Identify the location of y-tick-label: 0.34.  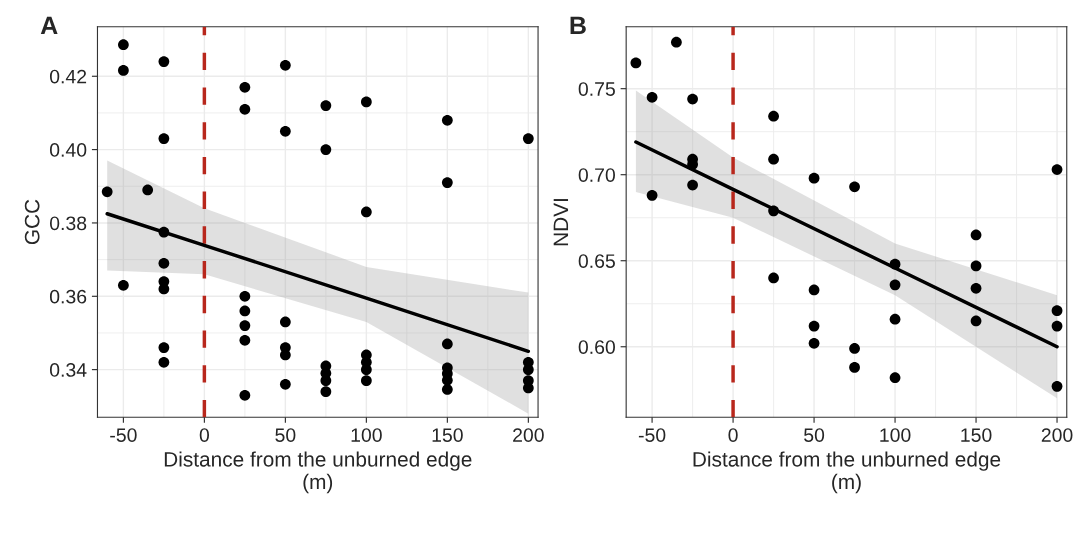
(68, 370).